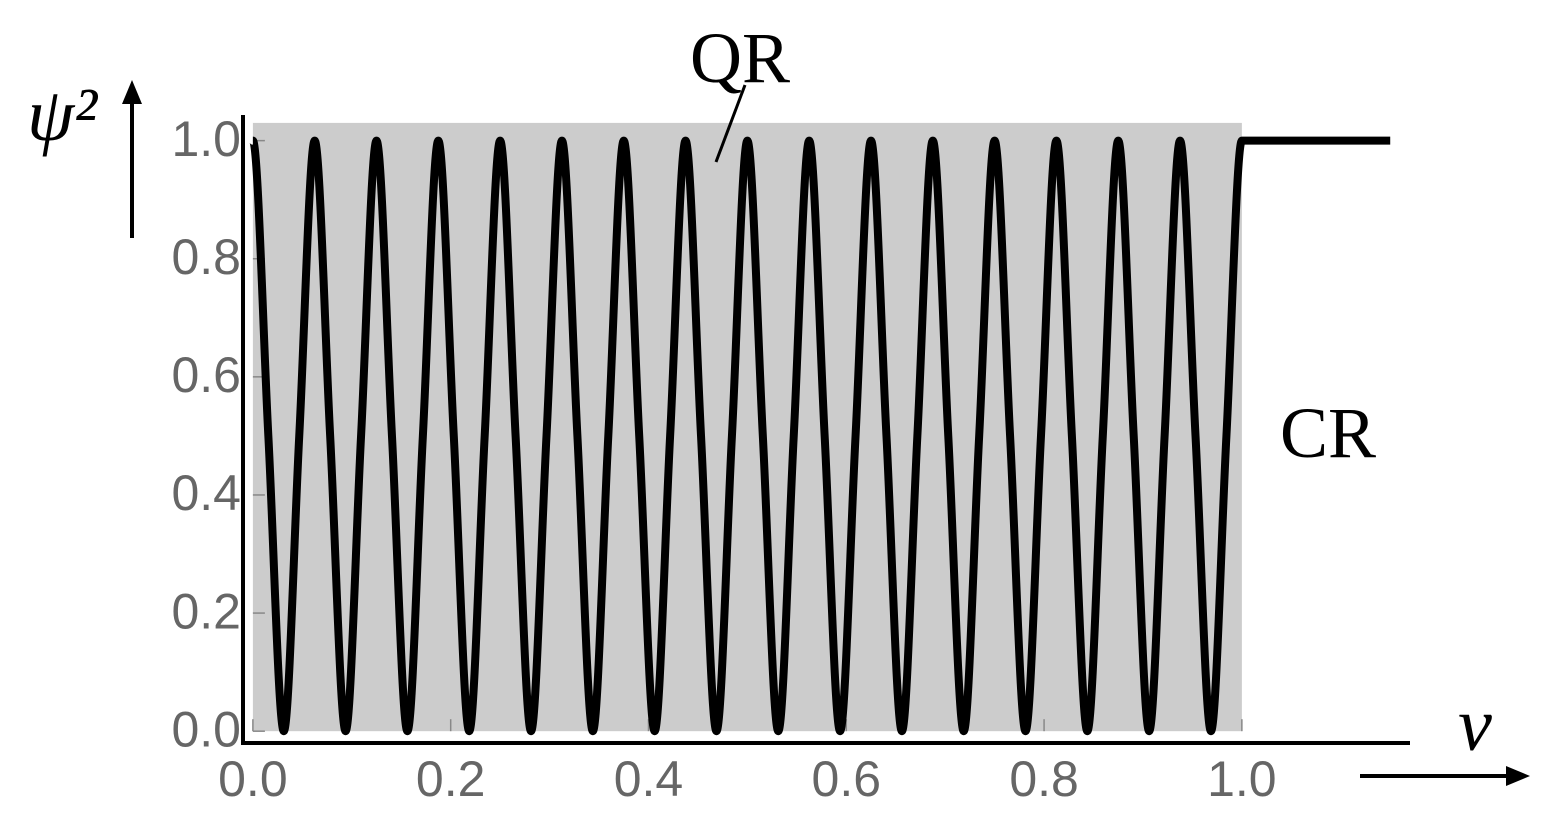  I want to click on x-tick-label: 0.8, so click(1044, 779).